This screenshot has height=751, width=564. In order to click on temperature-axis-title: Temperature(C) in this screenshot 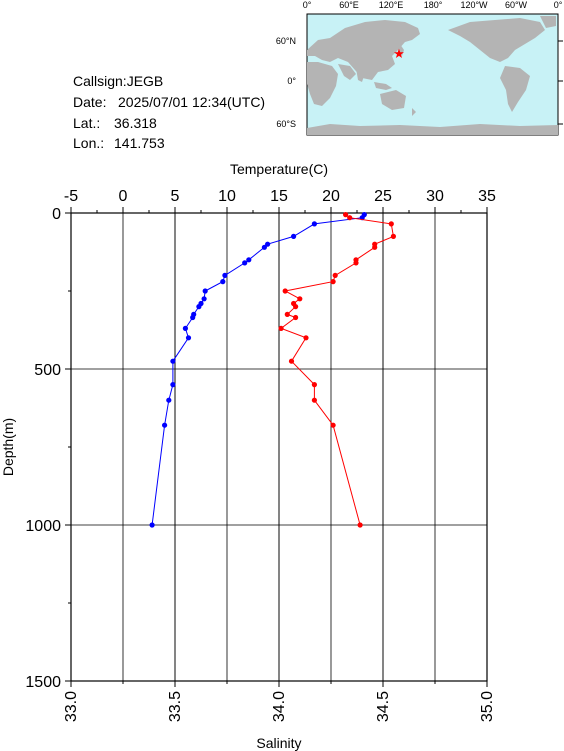, I will do `click(279, 169)`.